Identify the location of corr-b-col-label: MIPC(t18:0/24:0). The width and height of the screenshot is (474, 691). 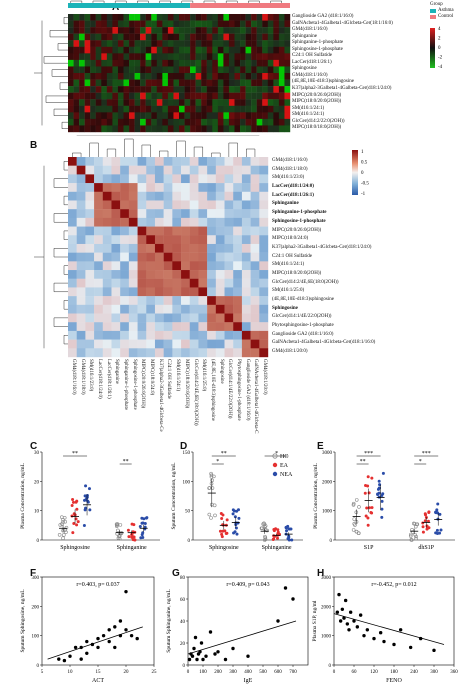
(152, 377).